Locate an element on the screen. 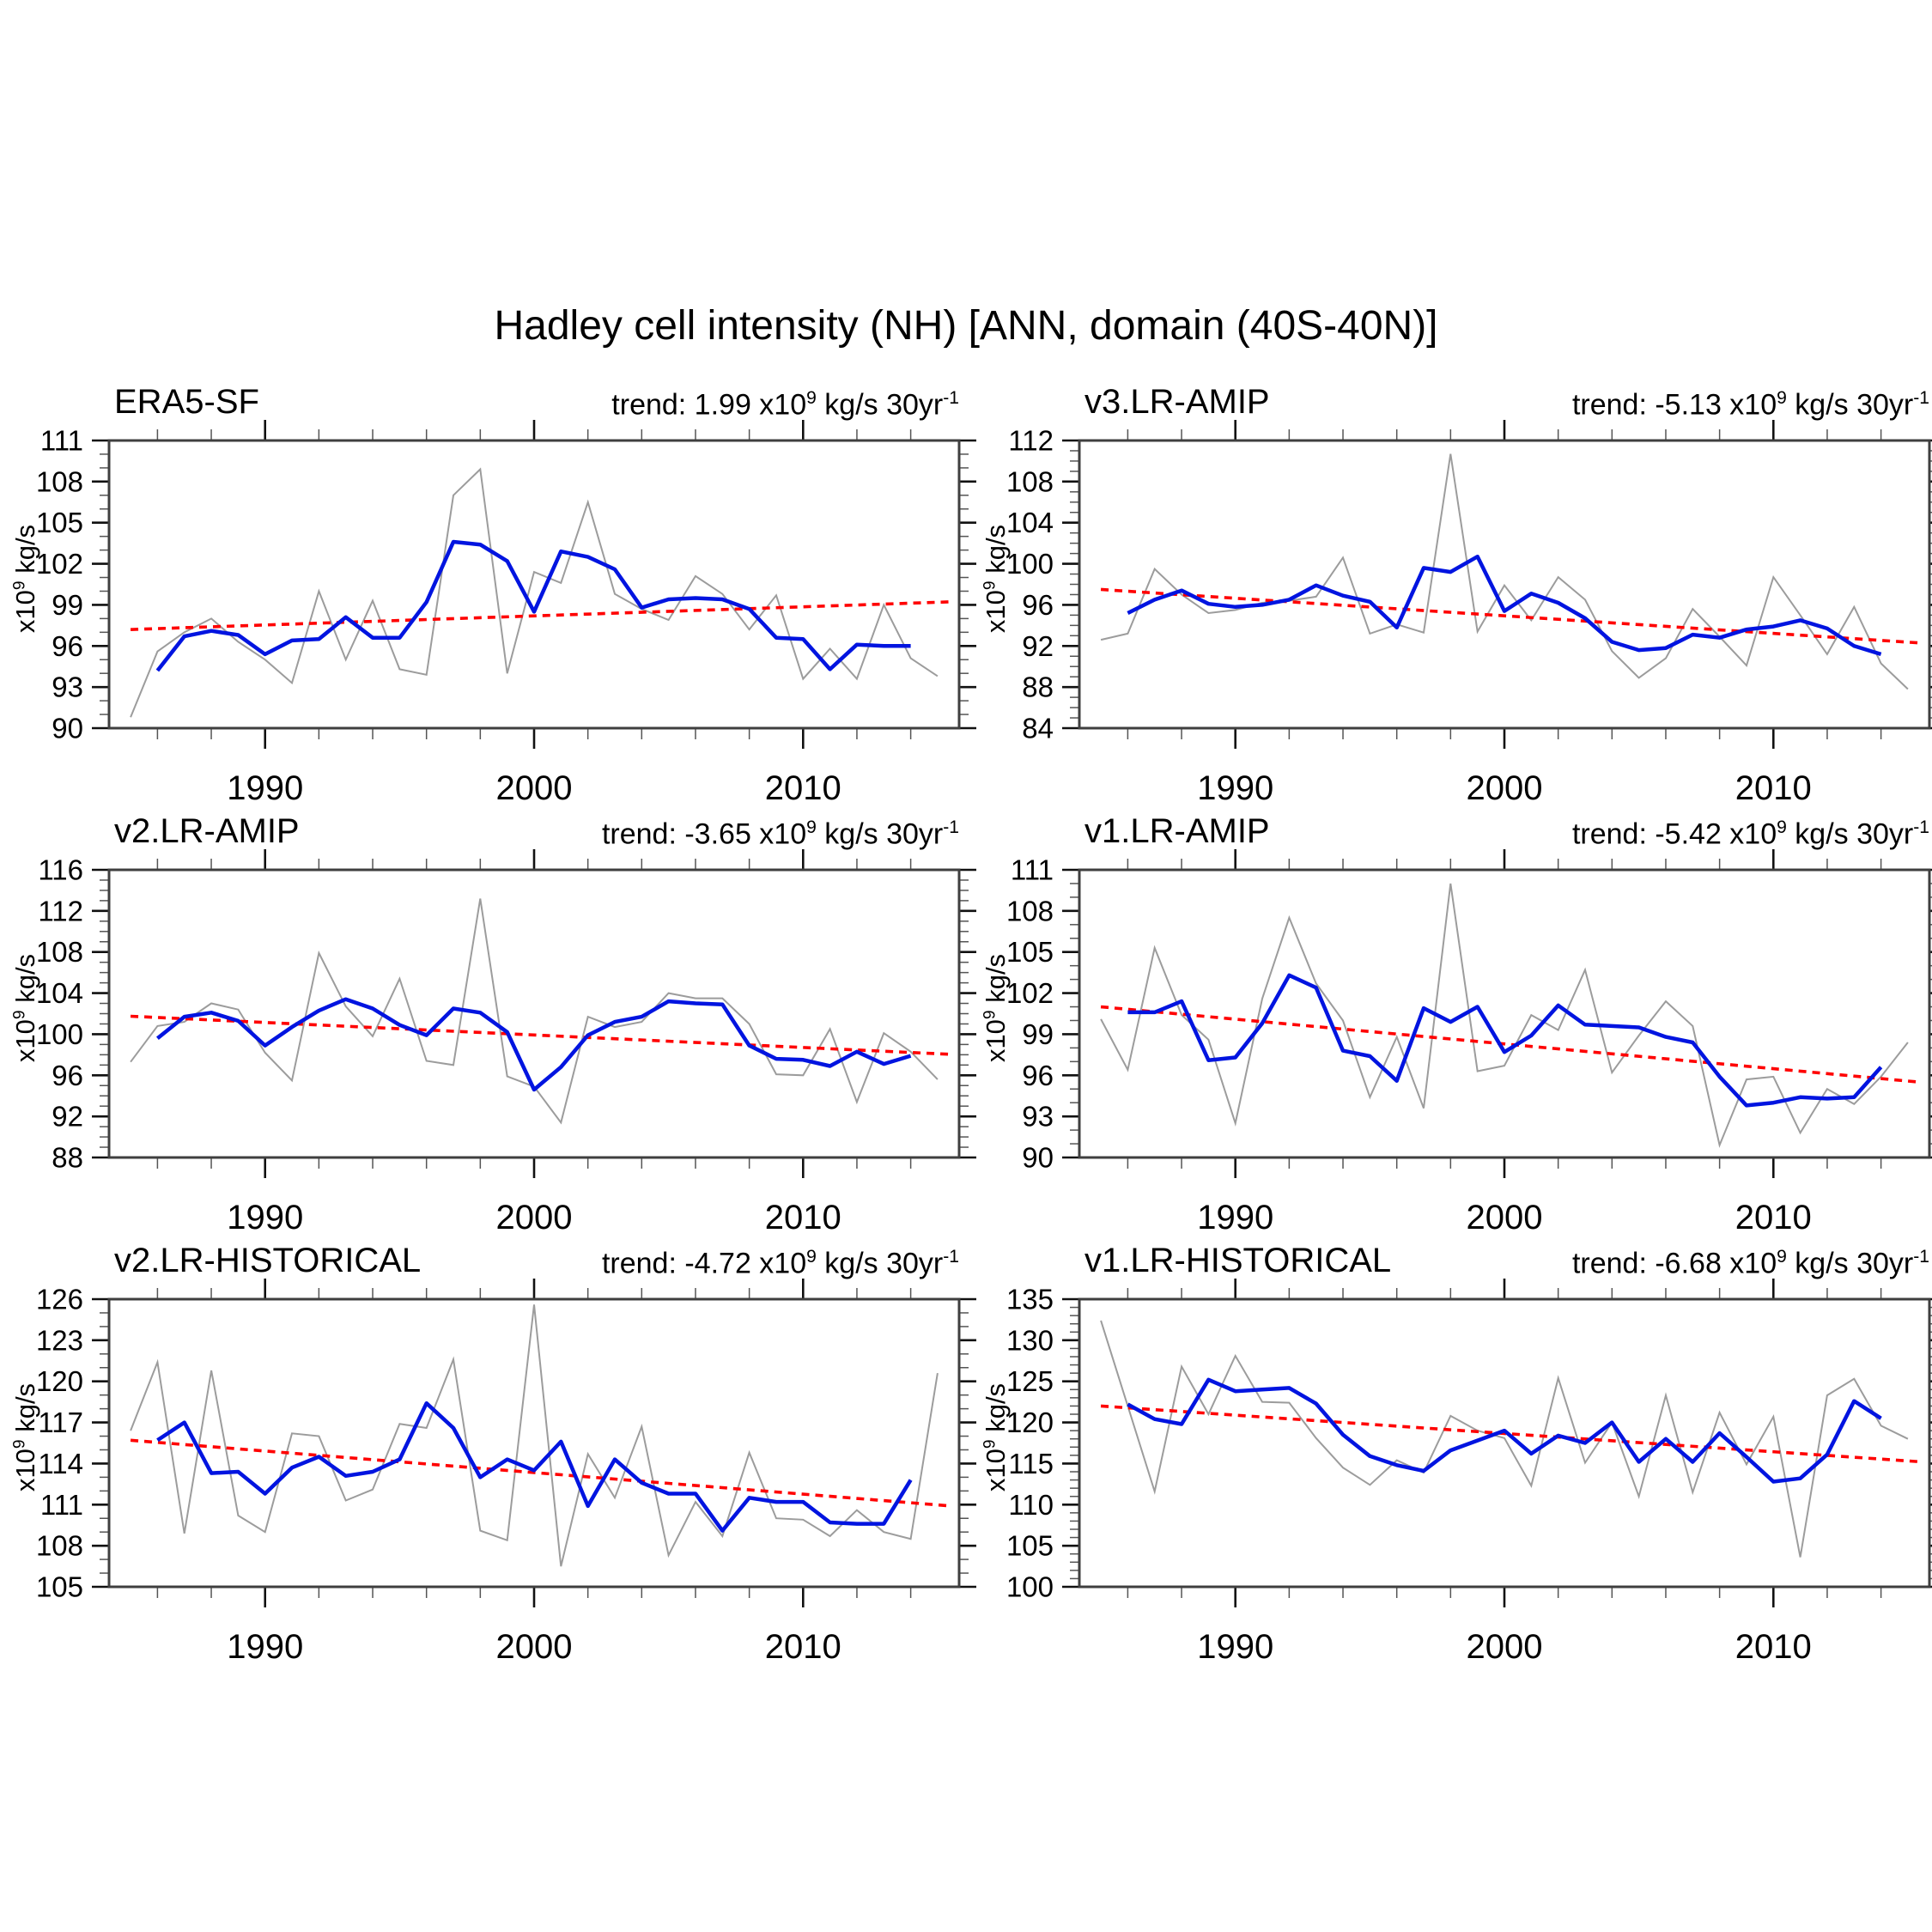  panel-title: v3.LR-AMIP is located at coordinates (1177, 402).